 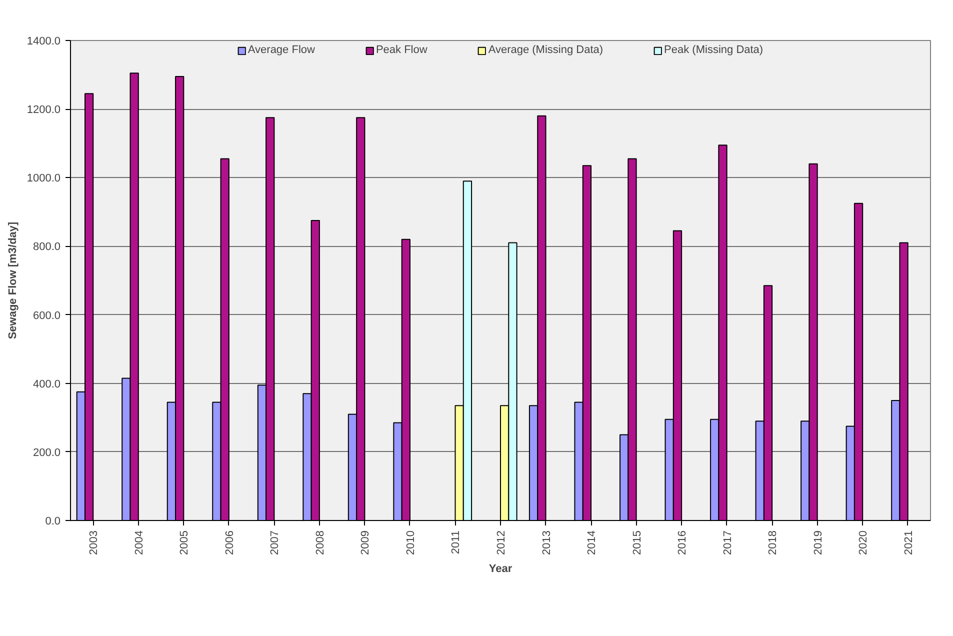 I want to click on legend-label: Peak Flow, so click(x=402, y=50).